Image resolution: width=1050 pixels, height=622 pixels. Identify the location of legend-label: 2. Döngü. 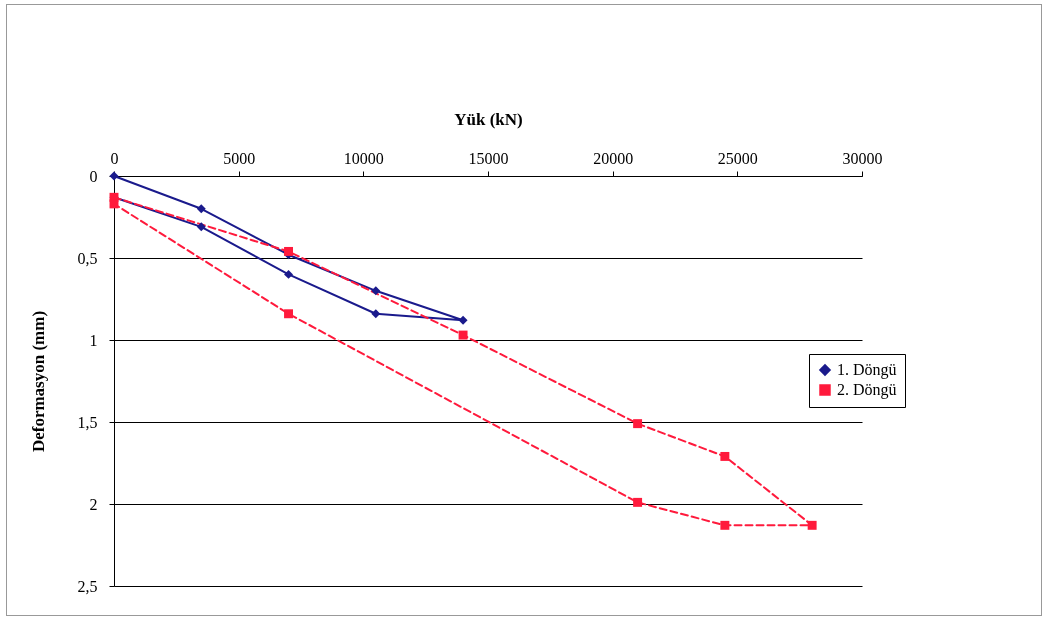
(867, 390).